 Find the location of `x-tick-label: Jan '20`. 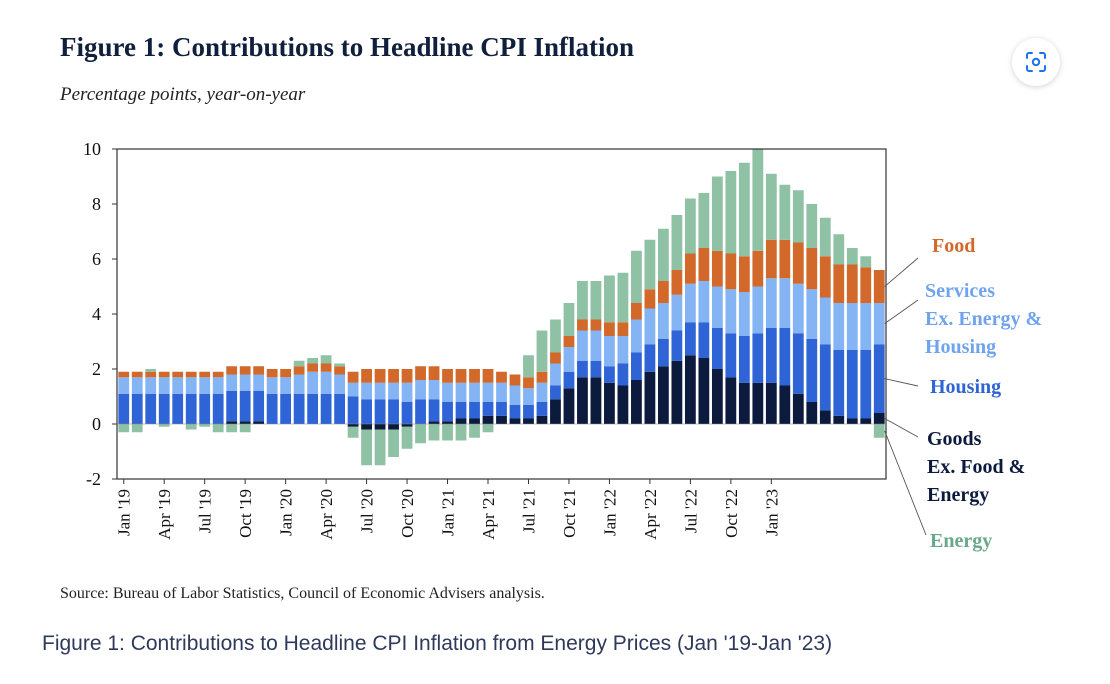

x-tick-label: Jan '20 is located at coordinates (286, 512).